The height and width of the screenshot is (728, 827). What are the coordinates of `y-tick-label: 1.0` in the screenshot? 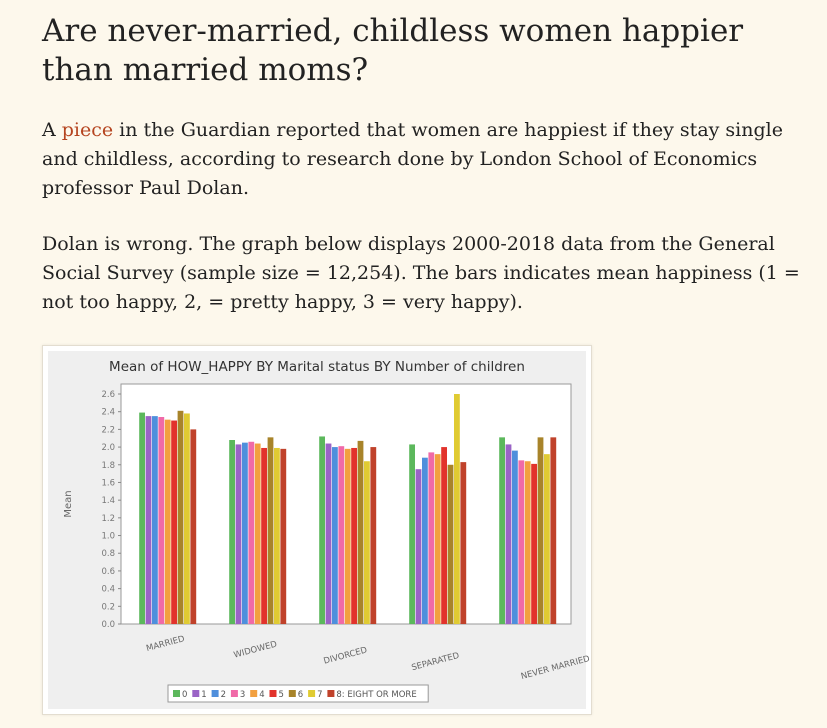 It's located at (108, 537).